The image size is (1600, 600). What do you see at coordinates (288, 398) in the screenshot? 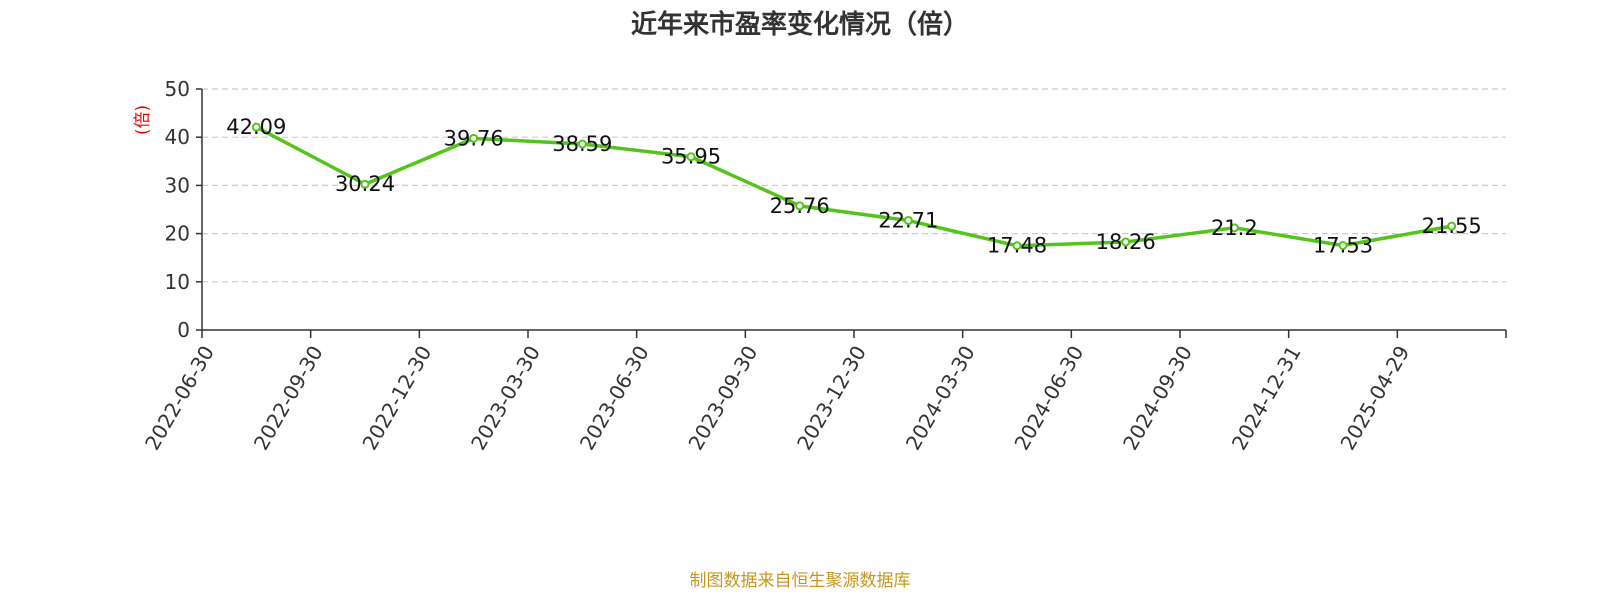
I see `x-tick-label: 2022-09-30` at bounding box center [288, 398].